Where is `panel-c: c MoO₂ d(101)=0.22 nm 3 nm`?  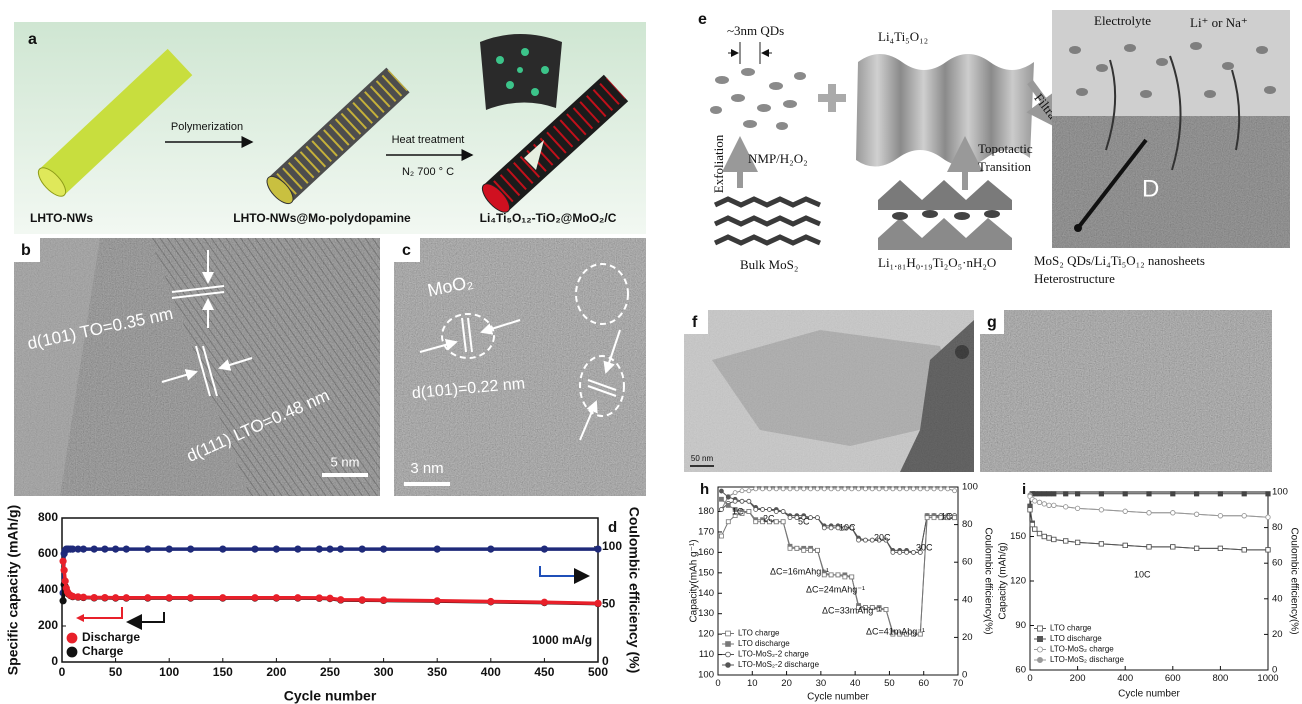 panel-c: c MoO₂ d(101)=0.22 nm 3 nm is located at coordinates (520, 367).